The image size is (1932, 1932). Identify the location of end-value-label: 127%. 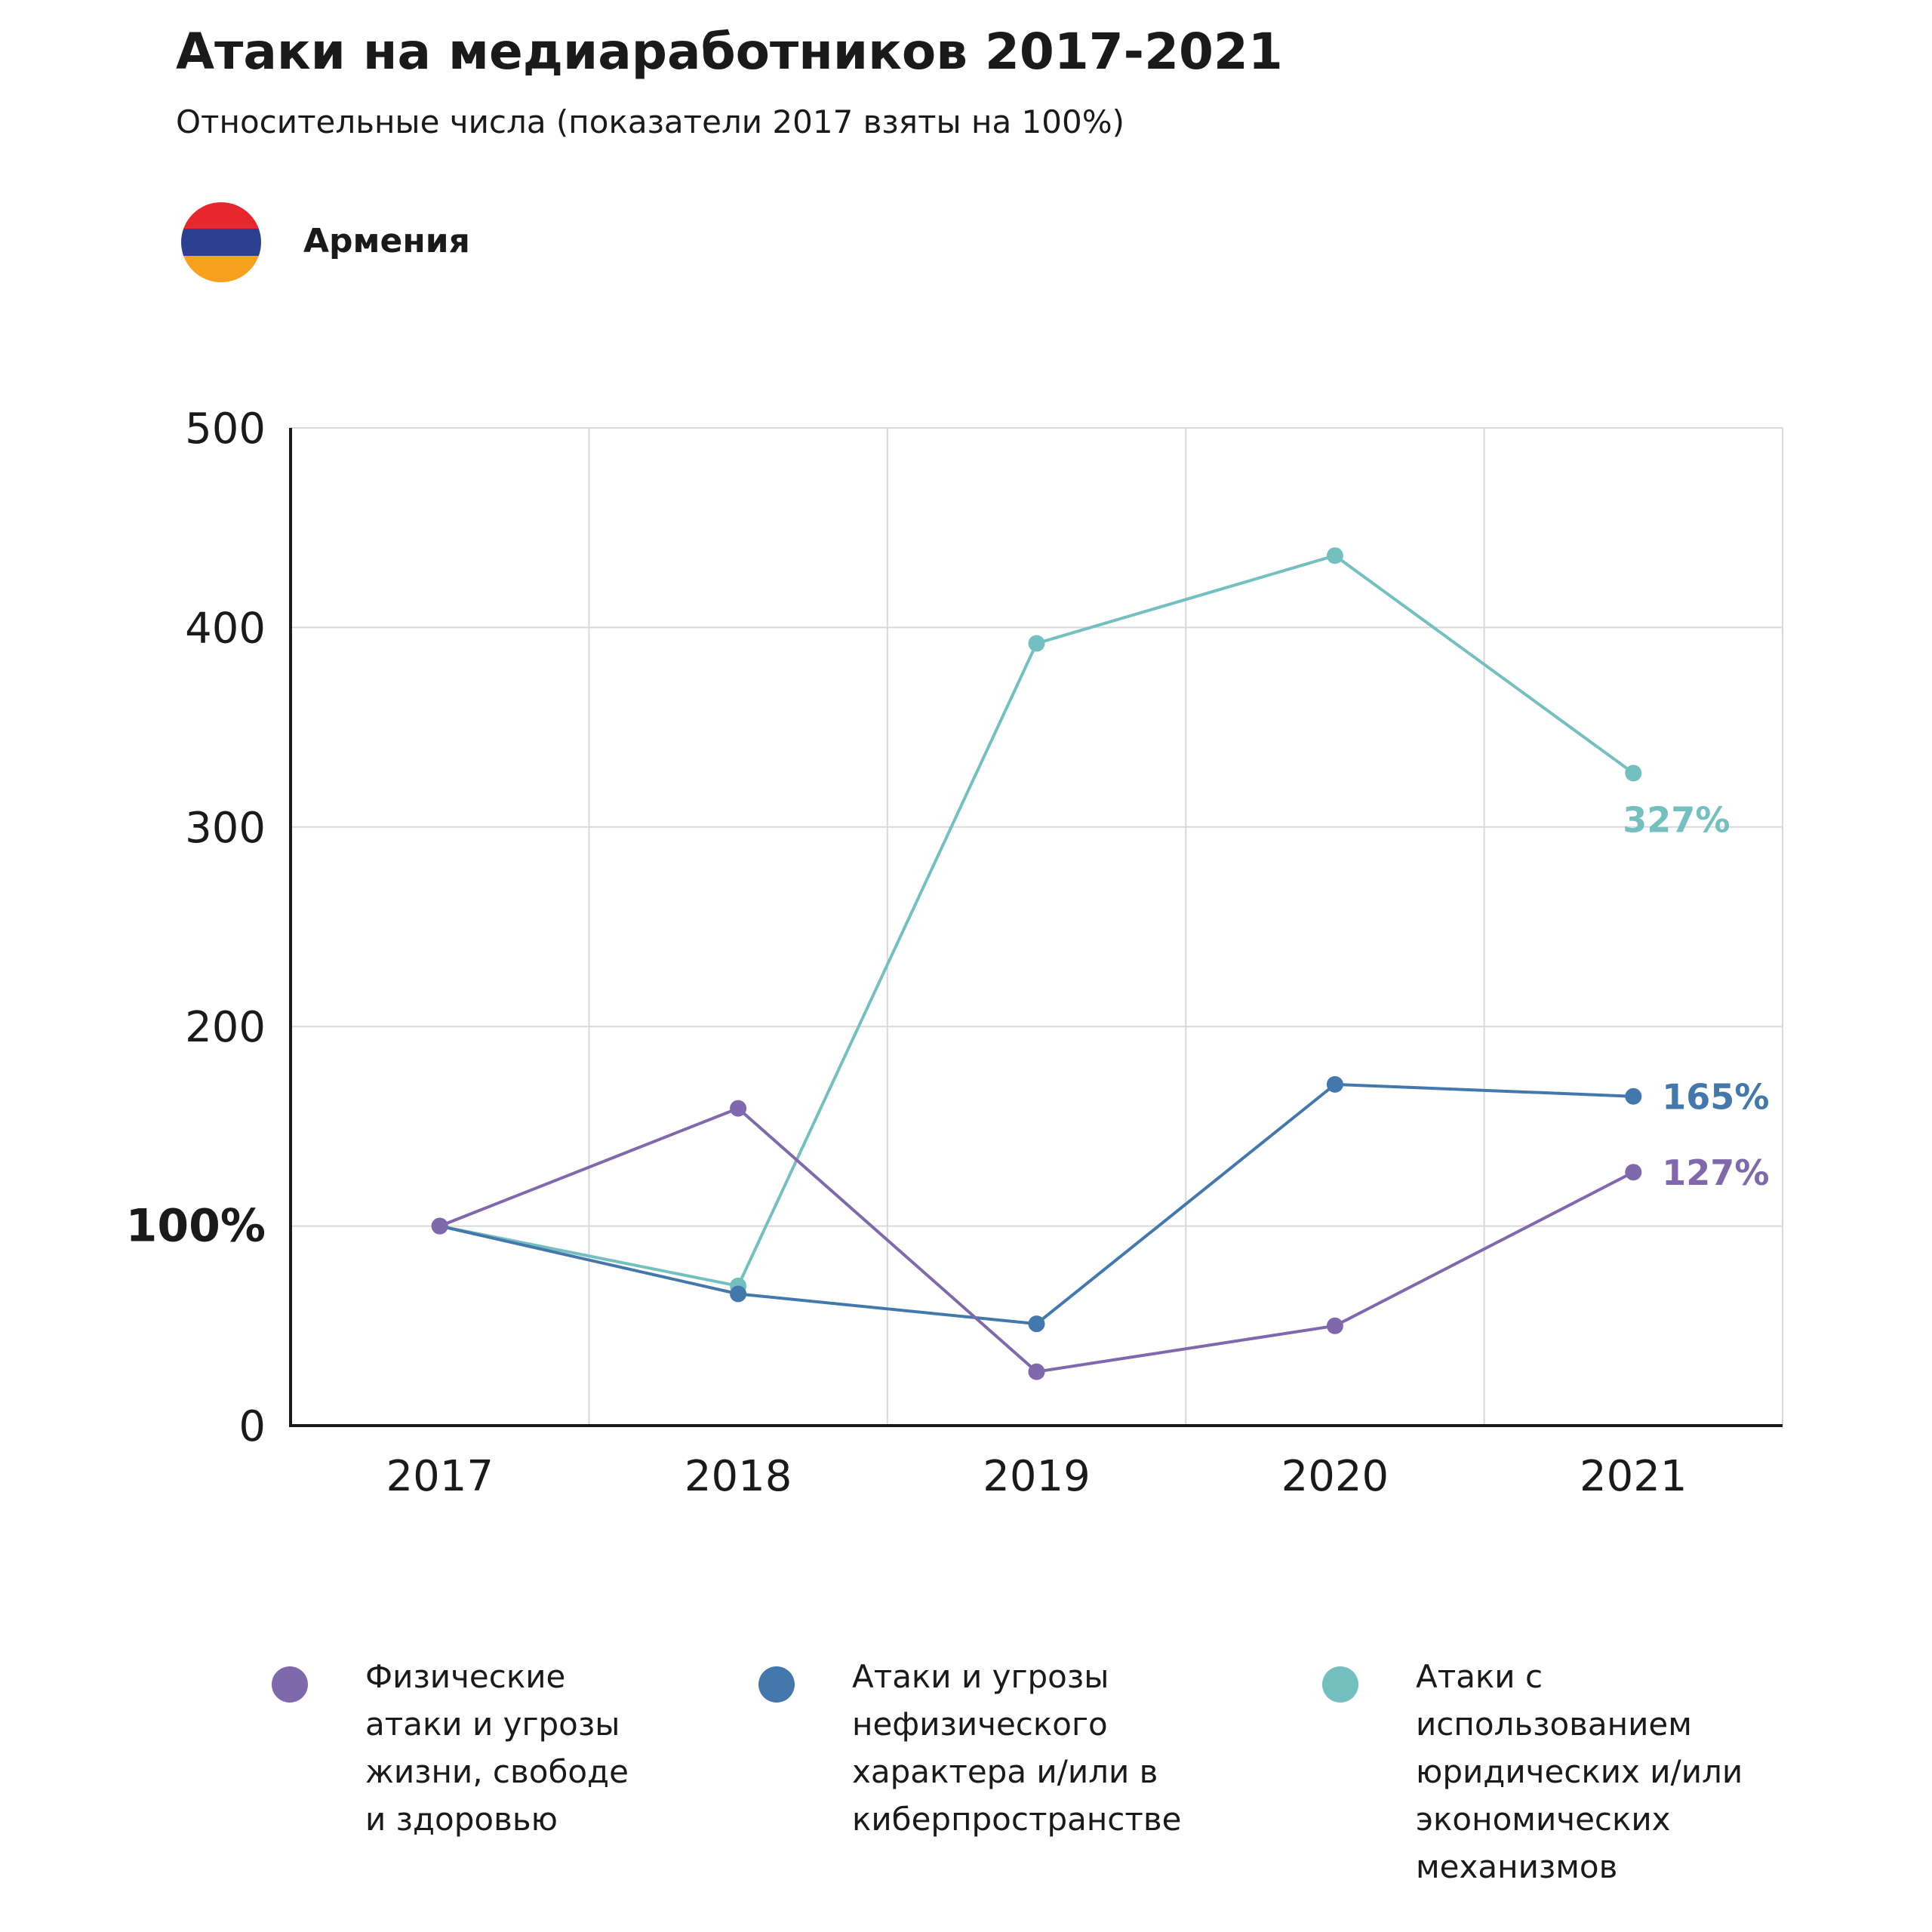
(1715, 1172).